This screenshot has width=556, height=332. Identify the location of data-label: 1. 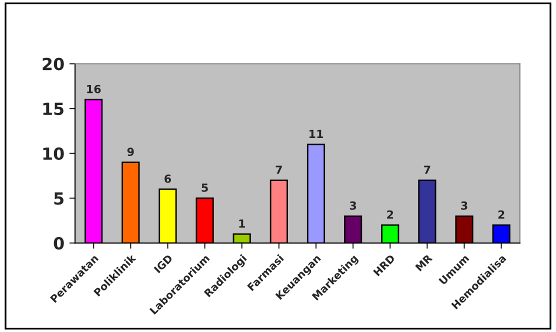
(242, 223).